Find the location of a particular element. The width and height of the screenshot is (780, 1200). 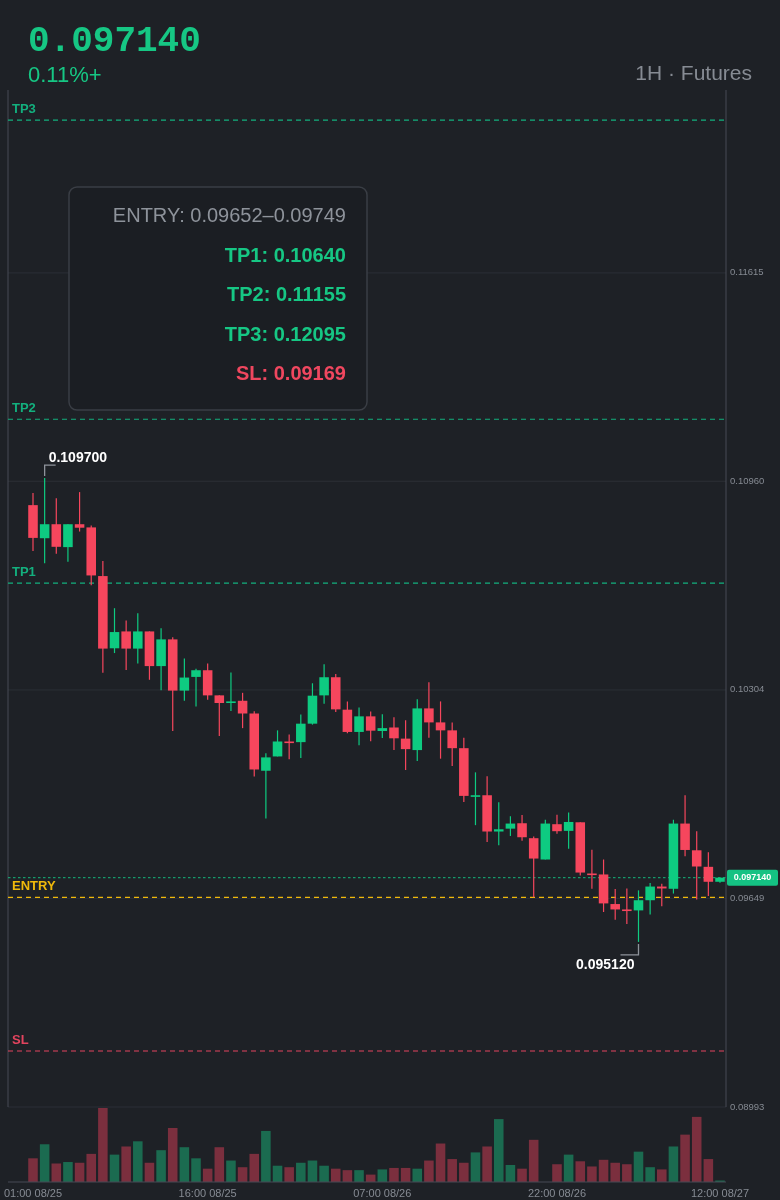

ref-line-label: ENTRY is located at coordinates (34, 886).